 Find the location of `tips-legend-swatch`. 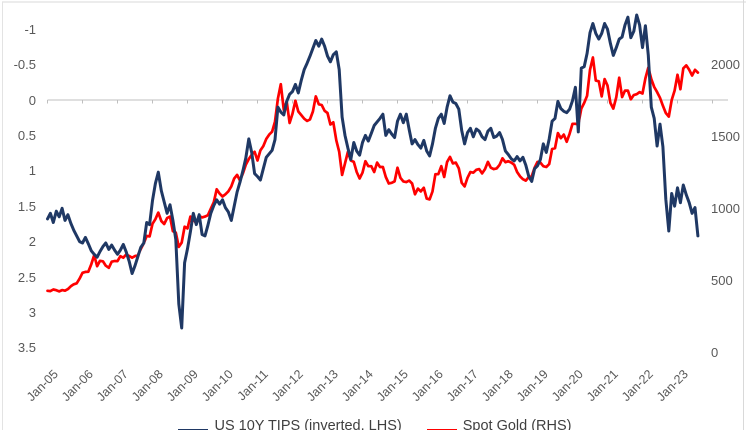

tips-legend-swatch is located at coordinates (193, 429).